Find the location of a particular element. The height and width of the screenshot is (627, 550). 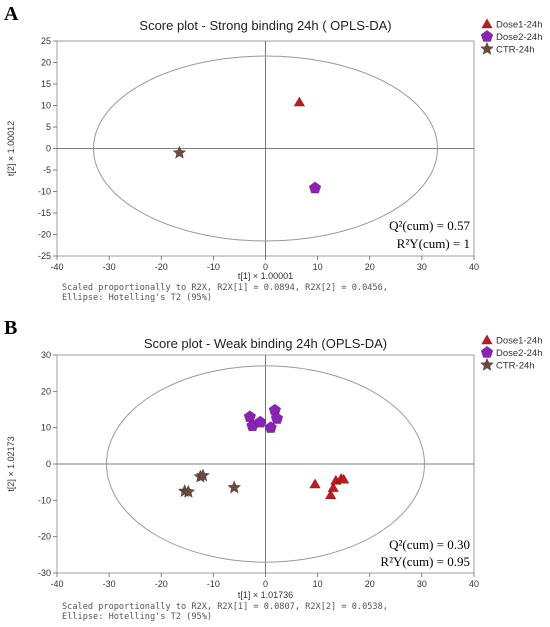

x-axis-label: t[1] × 1.01736 is located at coordinates (265, 595).